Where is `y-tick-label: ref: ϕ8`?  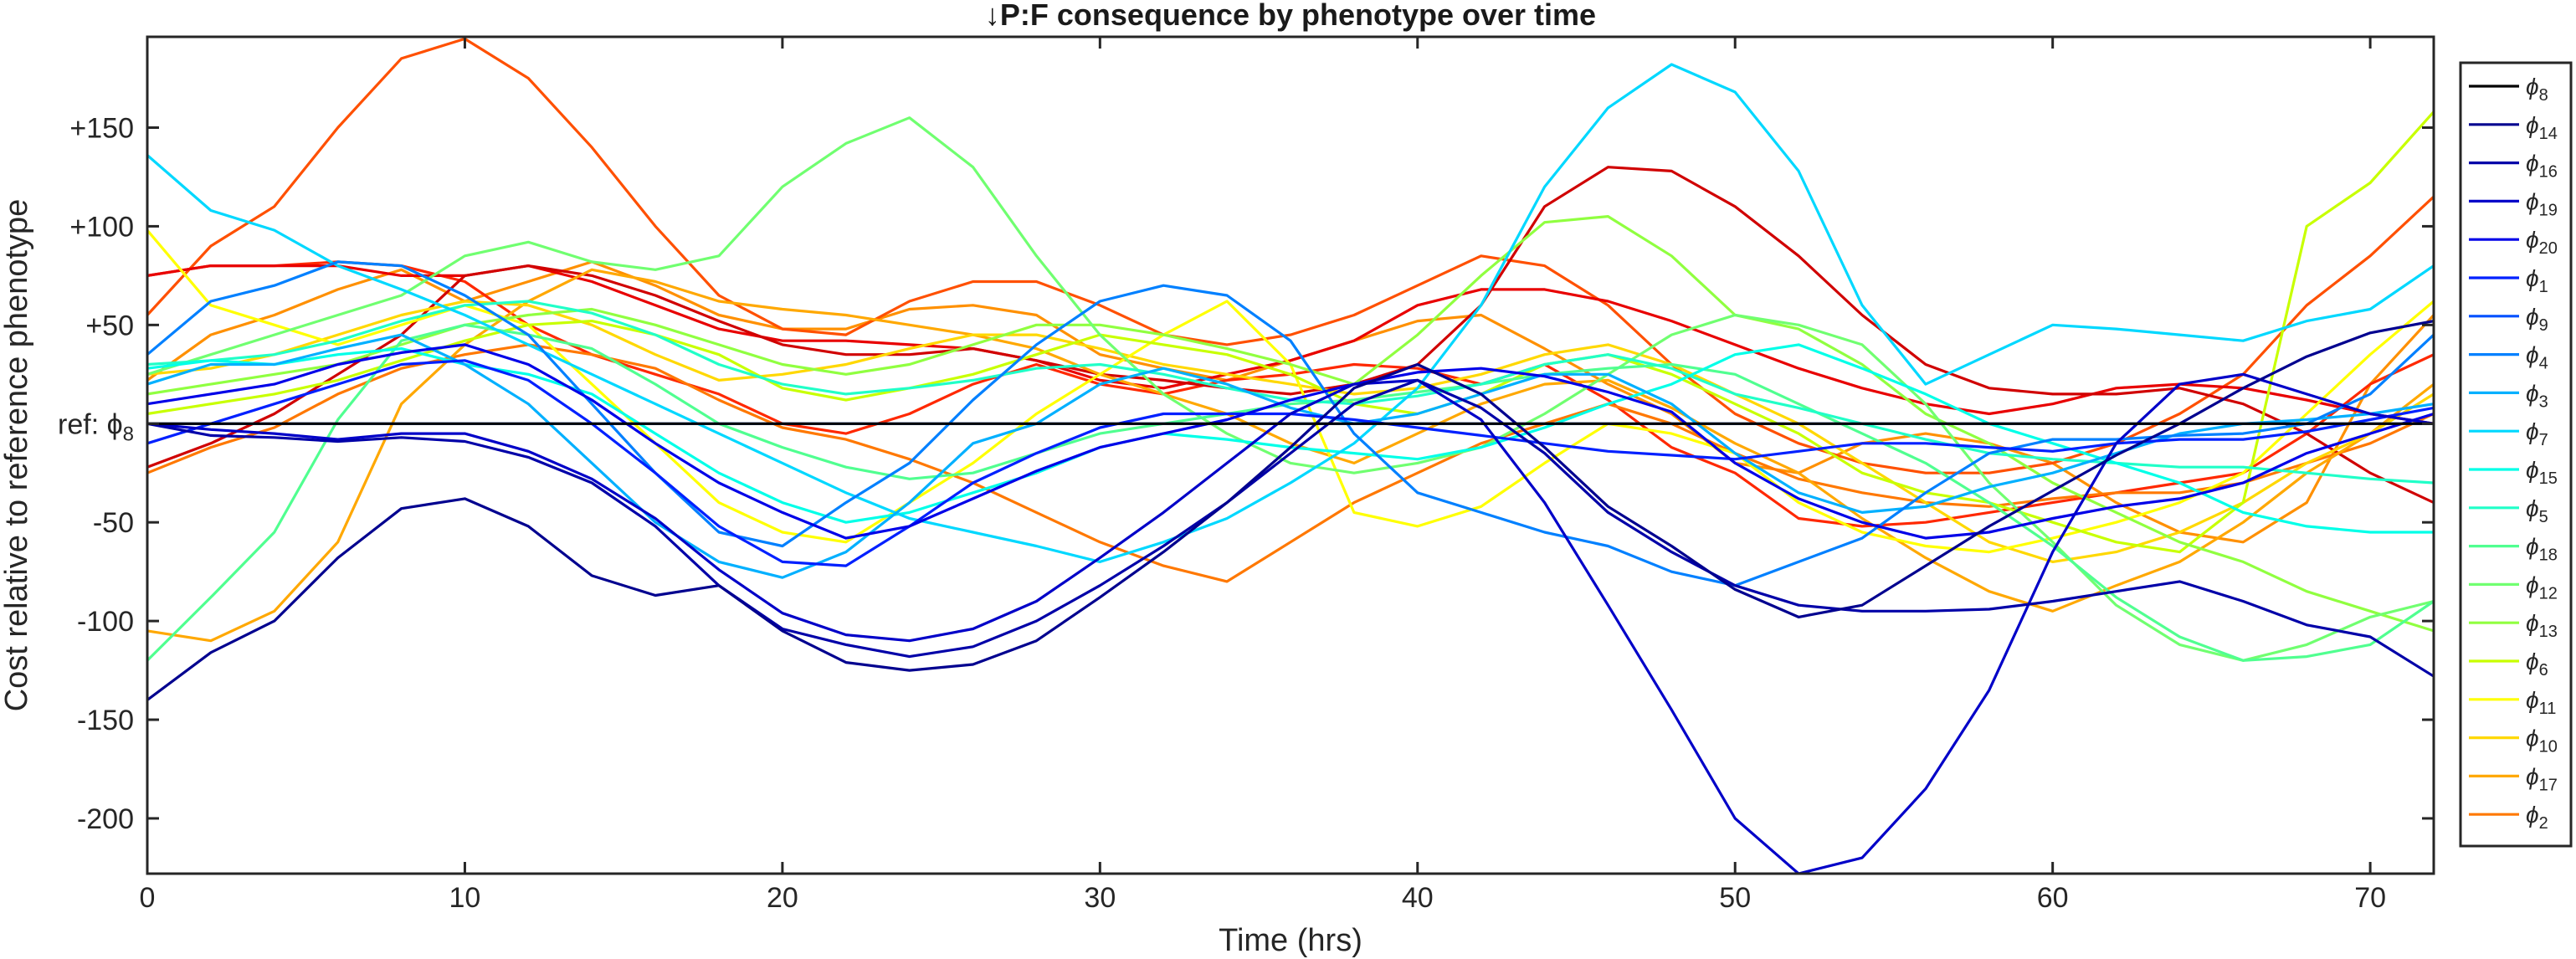
y-tick-label: ref: ϕ8 is located at coordinates (96, 426).